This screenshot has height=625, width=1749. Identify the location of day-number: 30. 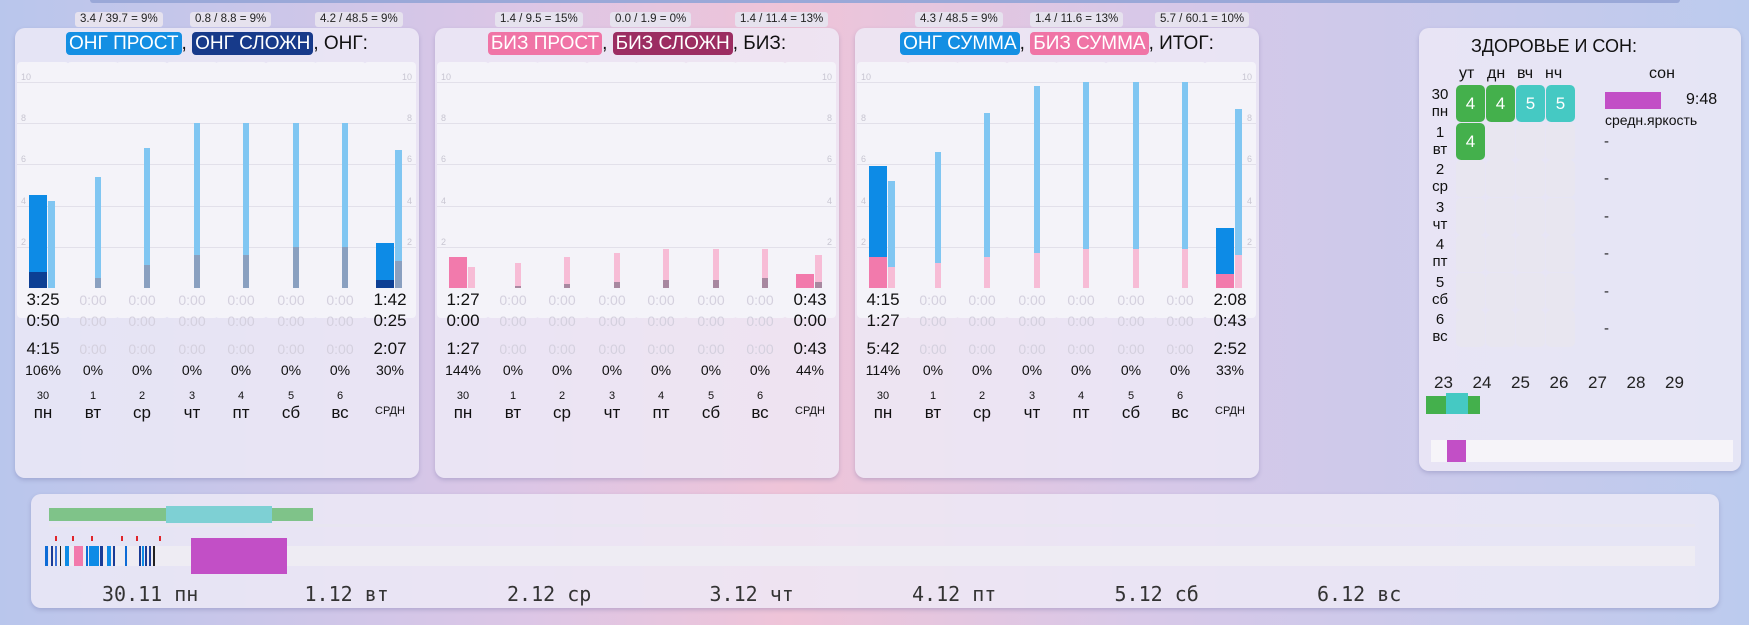
(463, 396).